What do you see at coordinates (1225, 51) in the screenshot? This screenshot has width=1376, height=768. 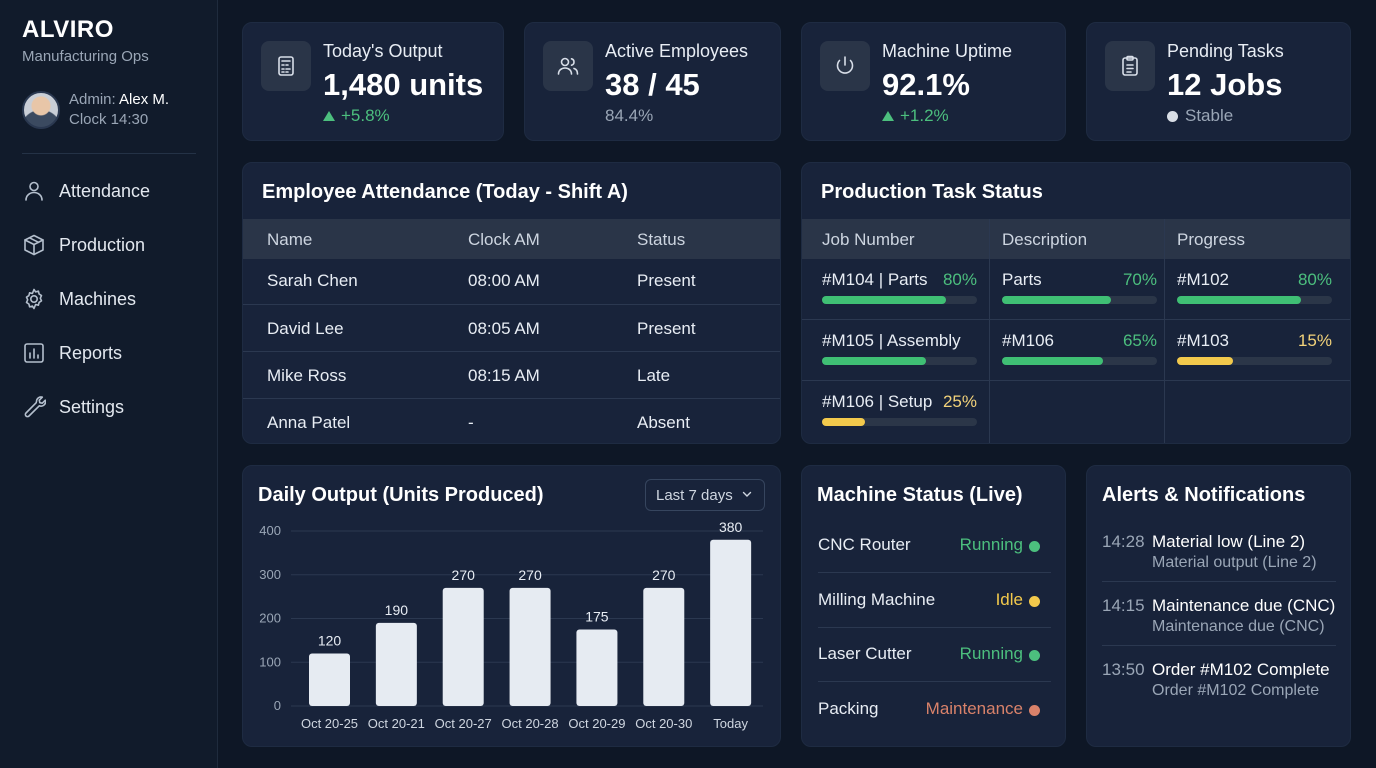 I see `kpi-label: Pending Tasks` at bounding box center [1225, 51].